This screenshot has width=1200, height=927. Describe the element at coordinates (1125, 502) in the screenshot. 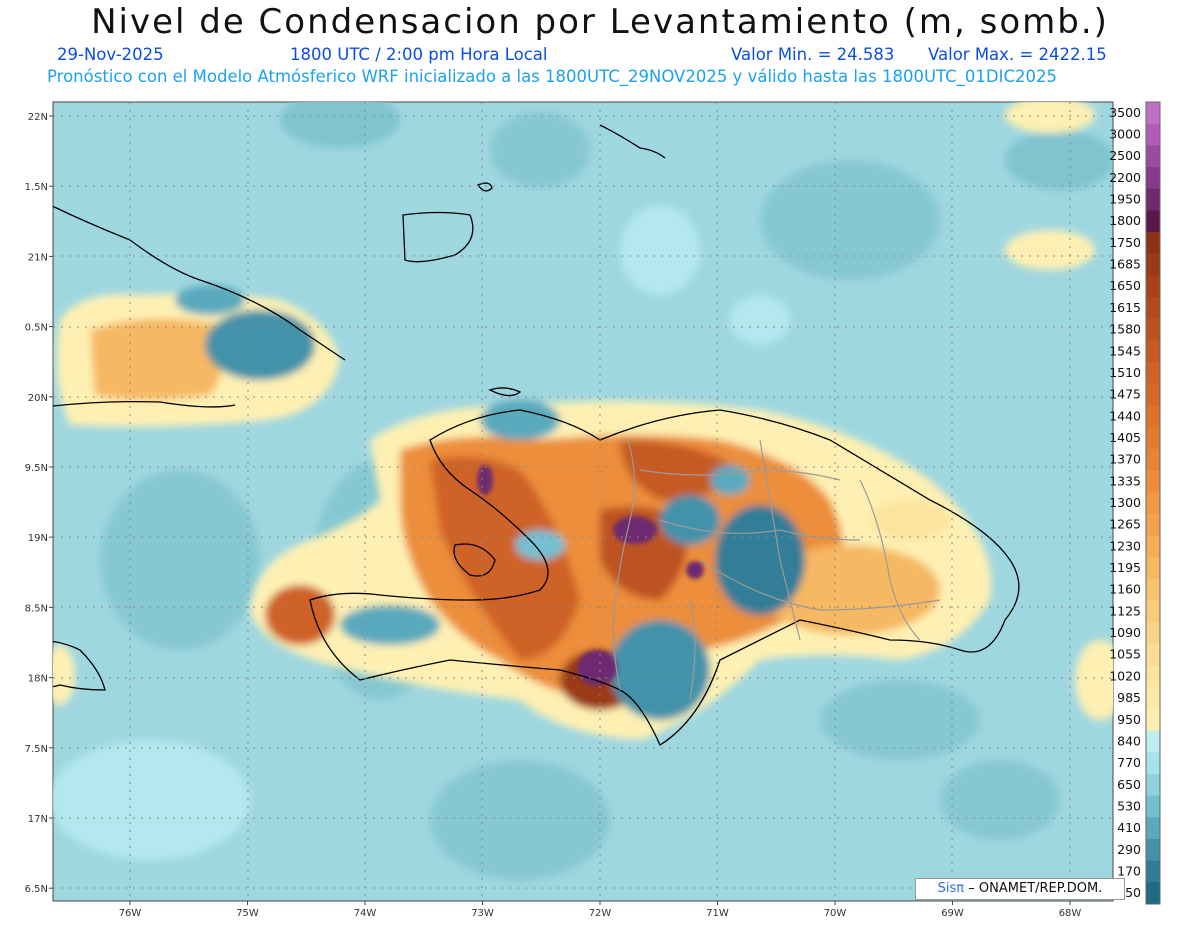

I see `colorbar-label: 1300` at that location.